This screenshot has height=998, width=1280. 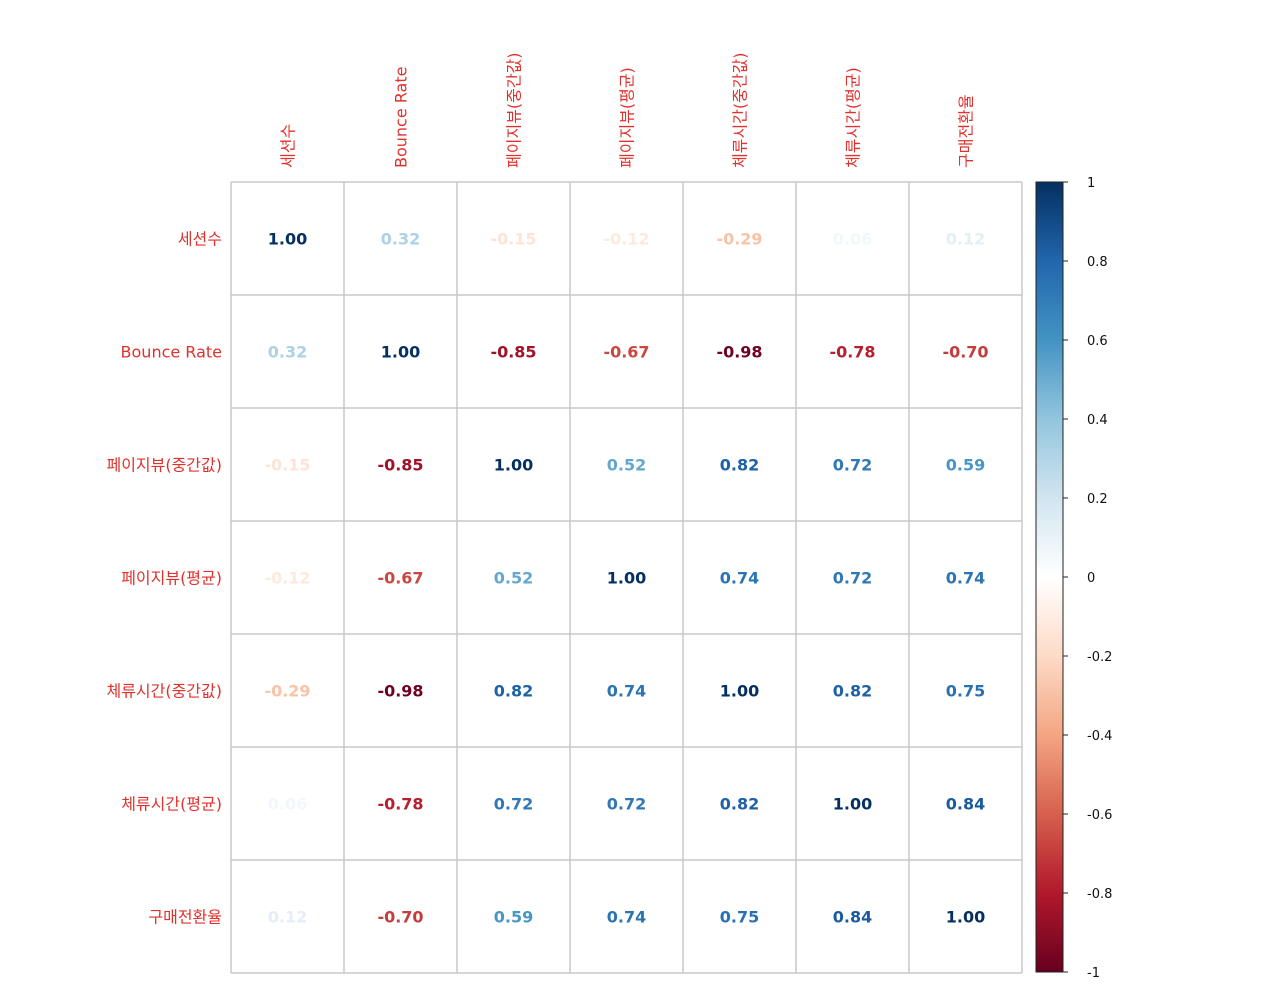 What do you see at coordinates (627, 117) in the screenshot?
I see `column-label: 페이지뷰(평균)` at bounding box center [627, 117].